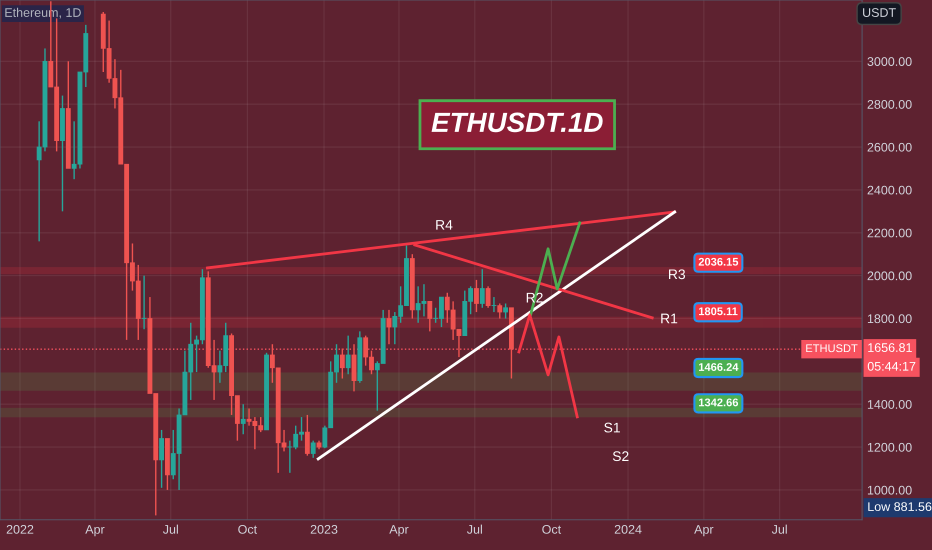 The width and height of the screenshot is (932, 550). I want to click on x-tick-label: 2024, so click(628, 529).